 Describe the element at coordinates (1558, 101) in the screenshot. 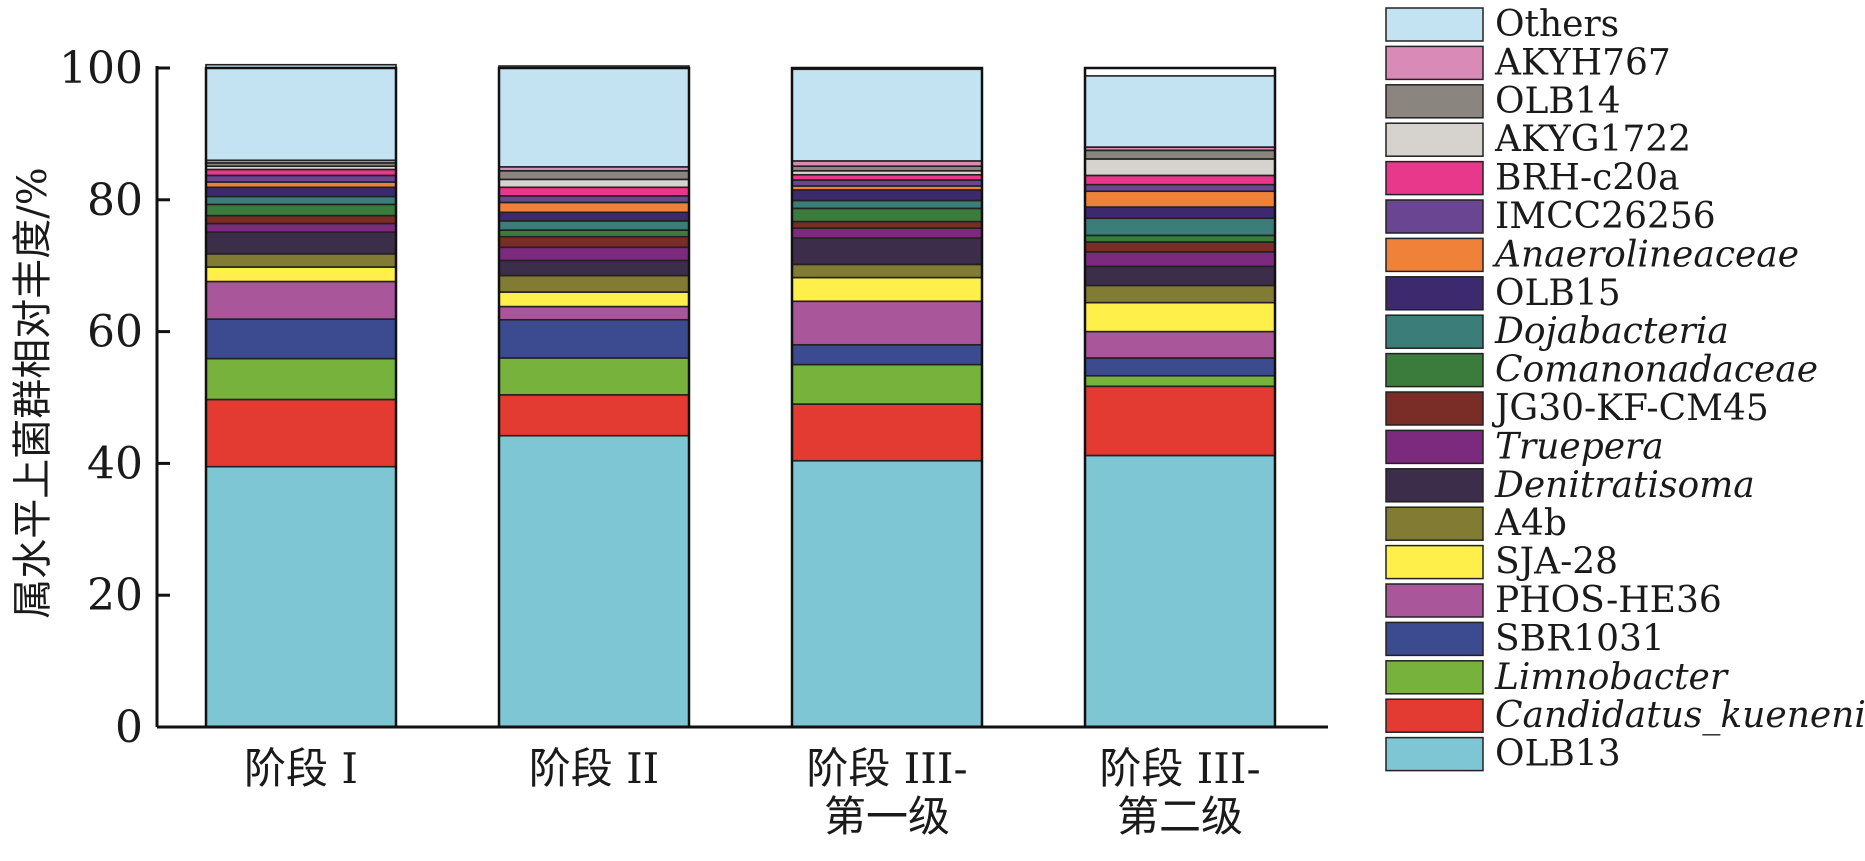

I see `legend-label-olb14: OLB14` at that location.